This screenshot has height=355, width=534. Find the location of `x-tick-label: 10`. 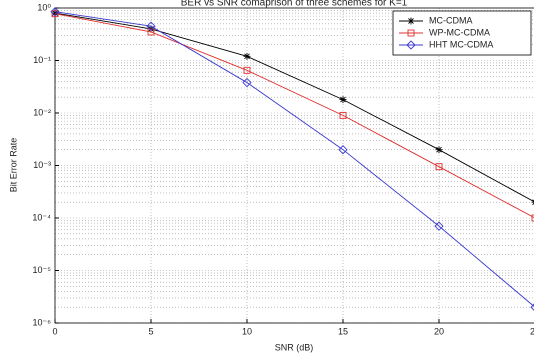

x-tick-label: 10 is located at coordinates (247, 331).